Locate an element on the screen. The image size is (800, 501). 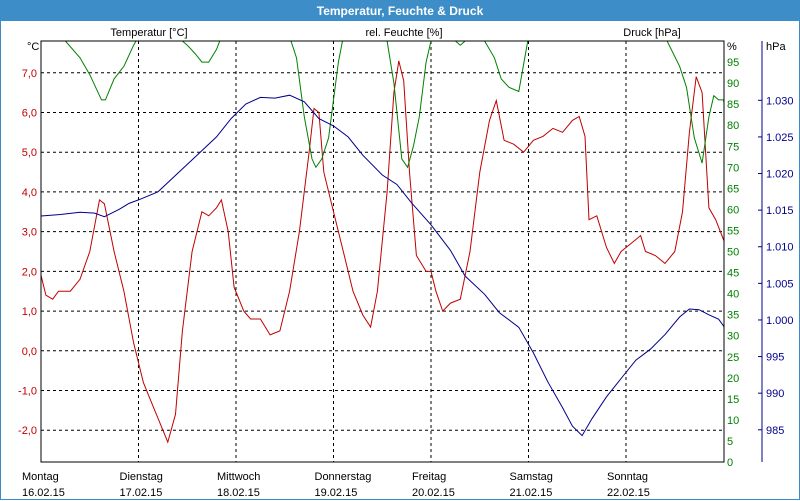
pressure-tick-label: 985 is located at coordinates (775, 431).